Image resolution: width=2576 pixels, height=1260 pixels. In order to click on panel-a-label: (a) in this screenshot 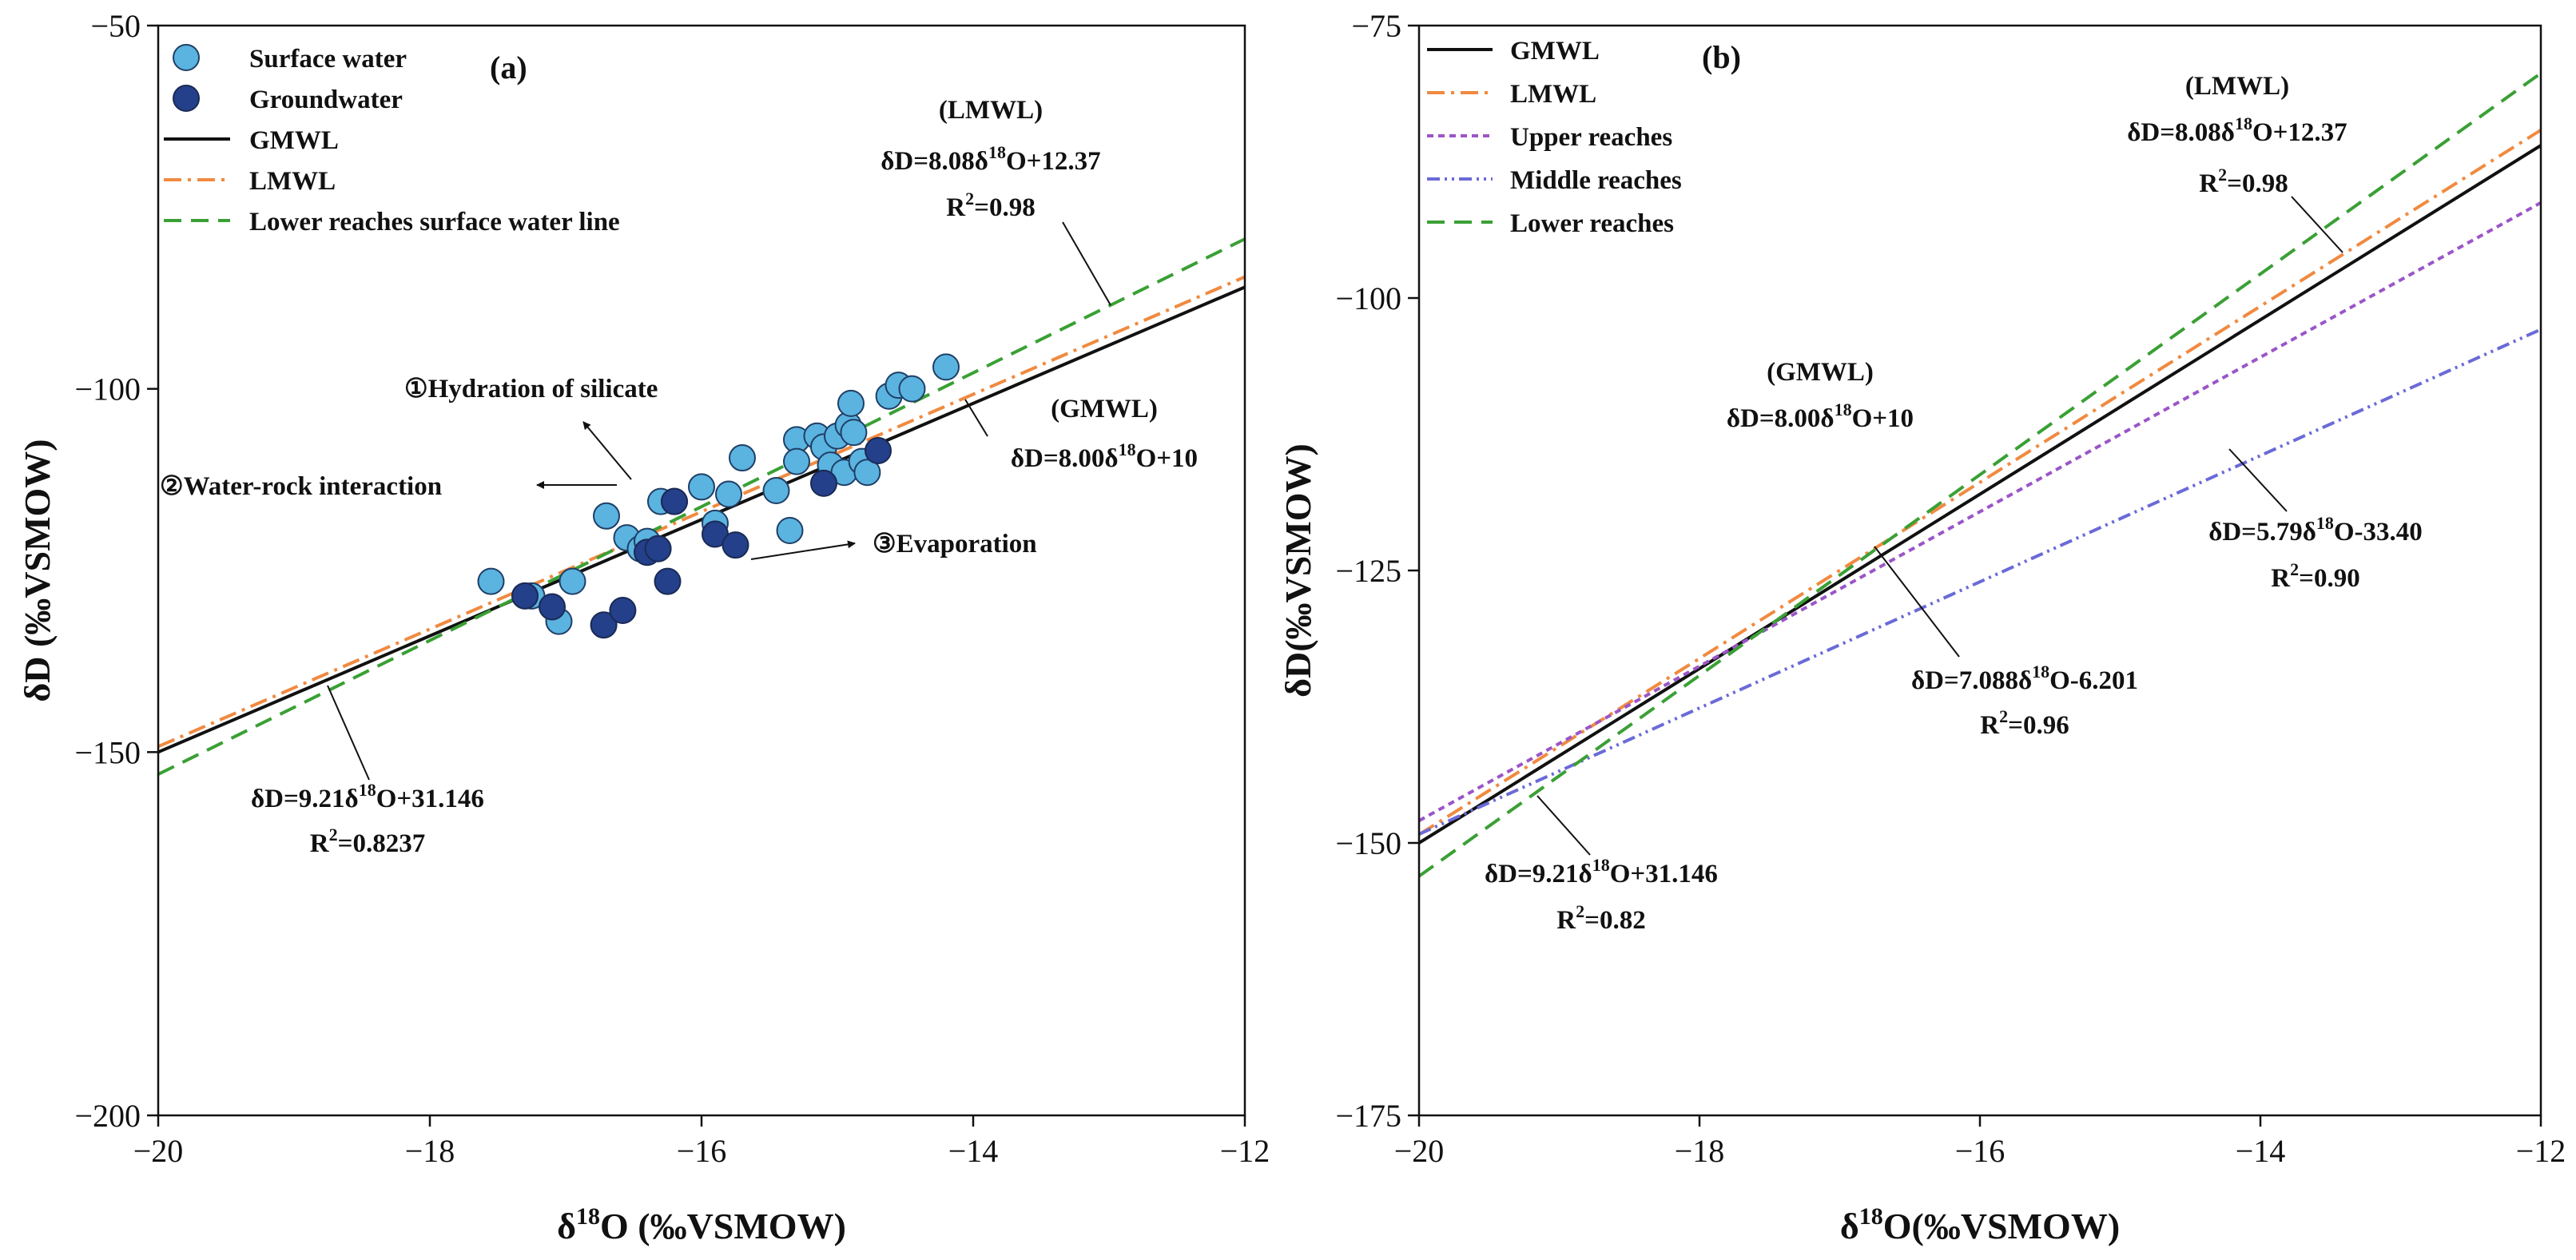, I will do `click(508, 67)`.